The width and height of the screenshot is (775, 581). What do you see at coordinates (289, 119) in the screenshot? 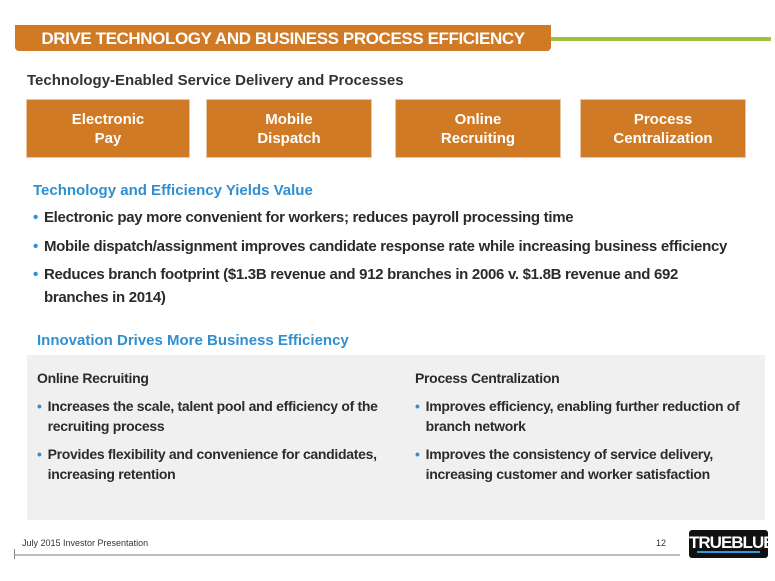
I see `box-label: Mobile` at bounding box center [289, 119].